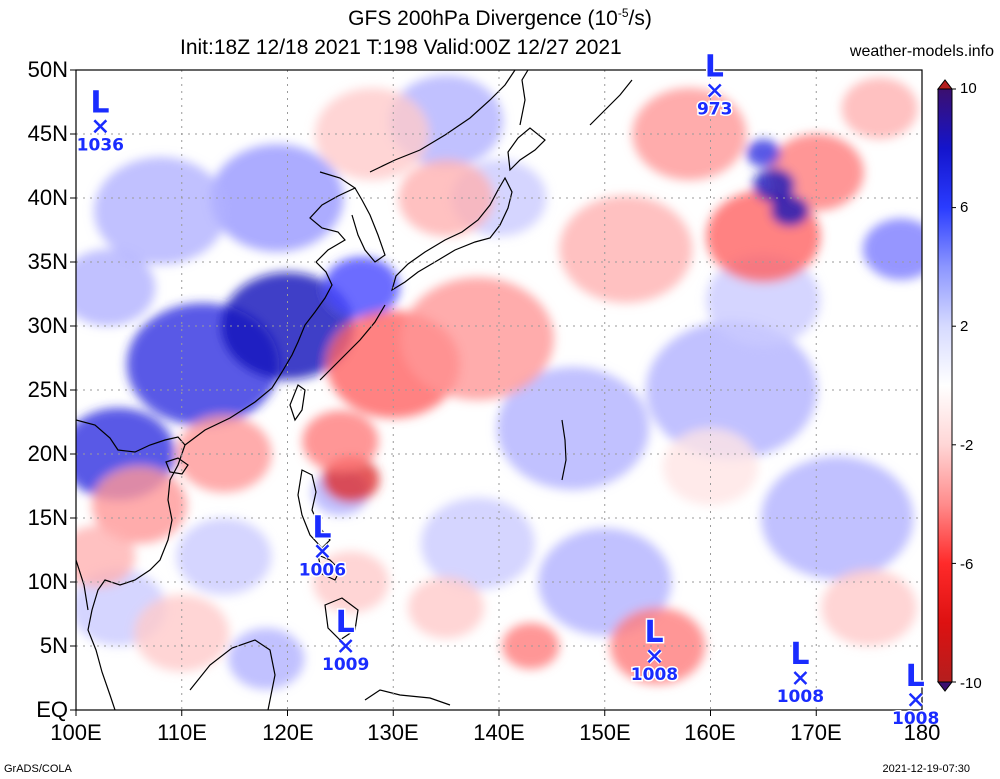 This screenshot has height=779, width=1000. What do you see at coordinates (47, 261) in the screenshot?
I see `lat-label: 35N` at bounding box center [47, 261].